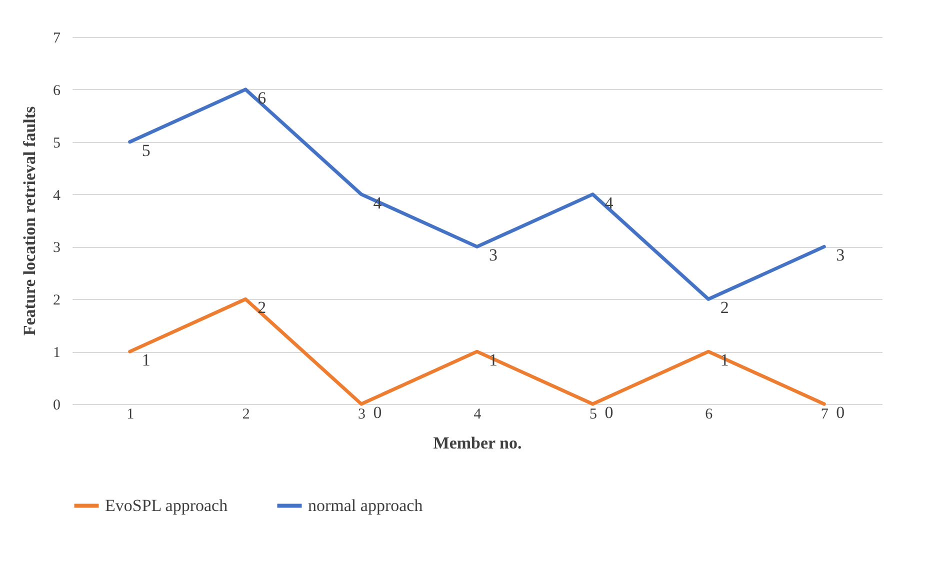 The height and width of the screenshot is (569, 935). Describe the element at coordinates (609, 202) in the screenshot. I see `data-label: 4` at that location.